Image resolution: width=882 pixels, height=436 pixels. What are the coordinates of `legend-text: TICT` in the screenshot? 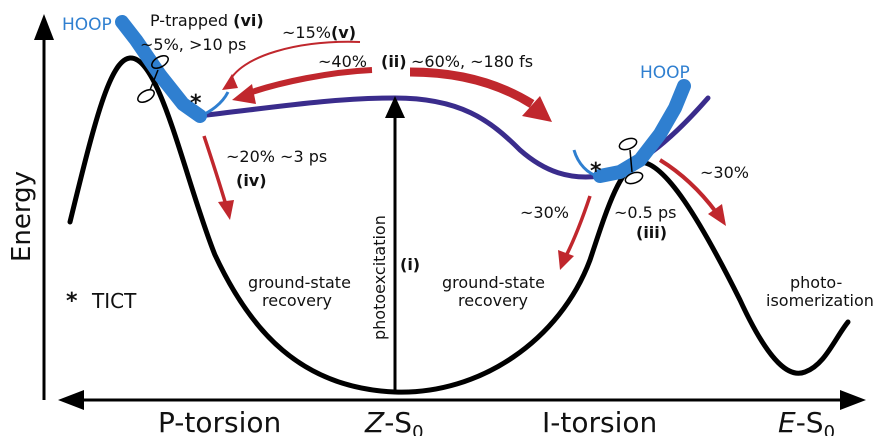 It's located at (114, 301).